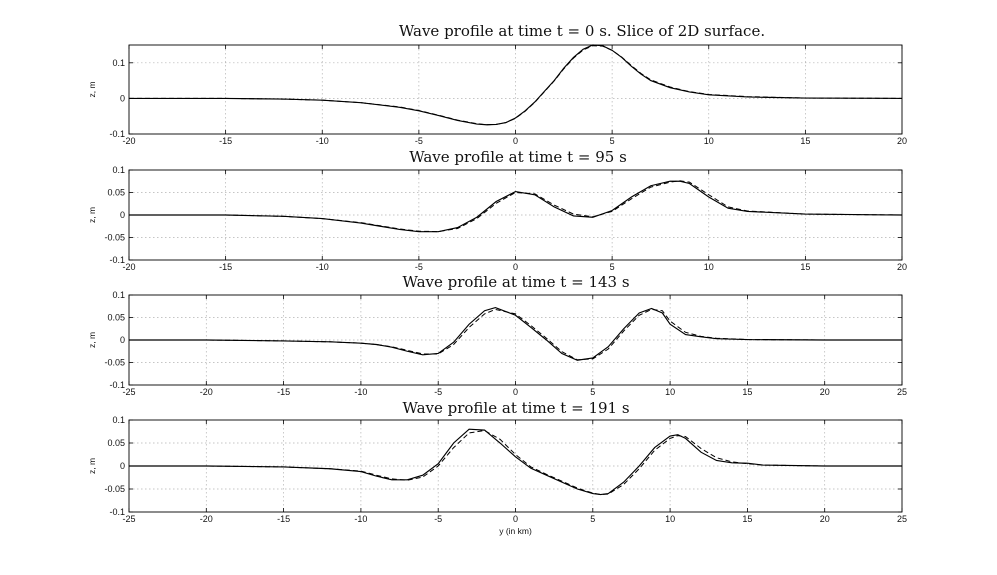 The height and width of the screenshot is (575, 997). I want to click on panel-title: Wave profile at time t = 95 s, so click(518, 157).